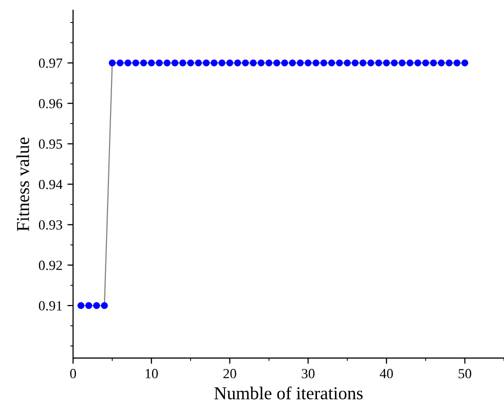  Describe the element at coordinates (50, 63) in the screenshot. I see `y-tick-label: 0.97` at that location.